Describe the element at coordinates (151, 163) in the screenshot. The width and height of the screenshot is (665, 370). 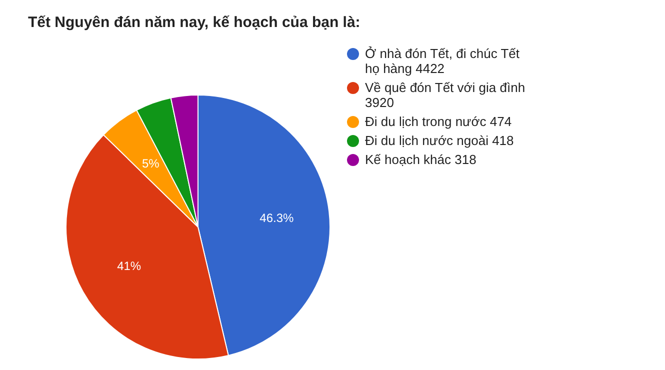
I see `data-label: 5%` at that location.